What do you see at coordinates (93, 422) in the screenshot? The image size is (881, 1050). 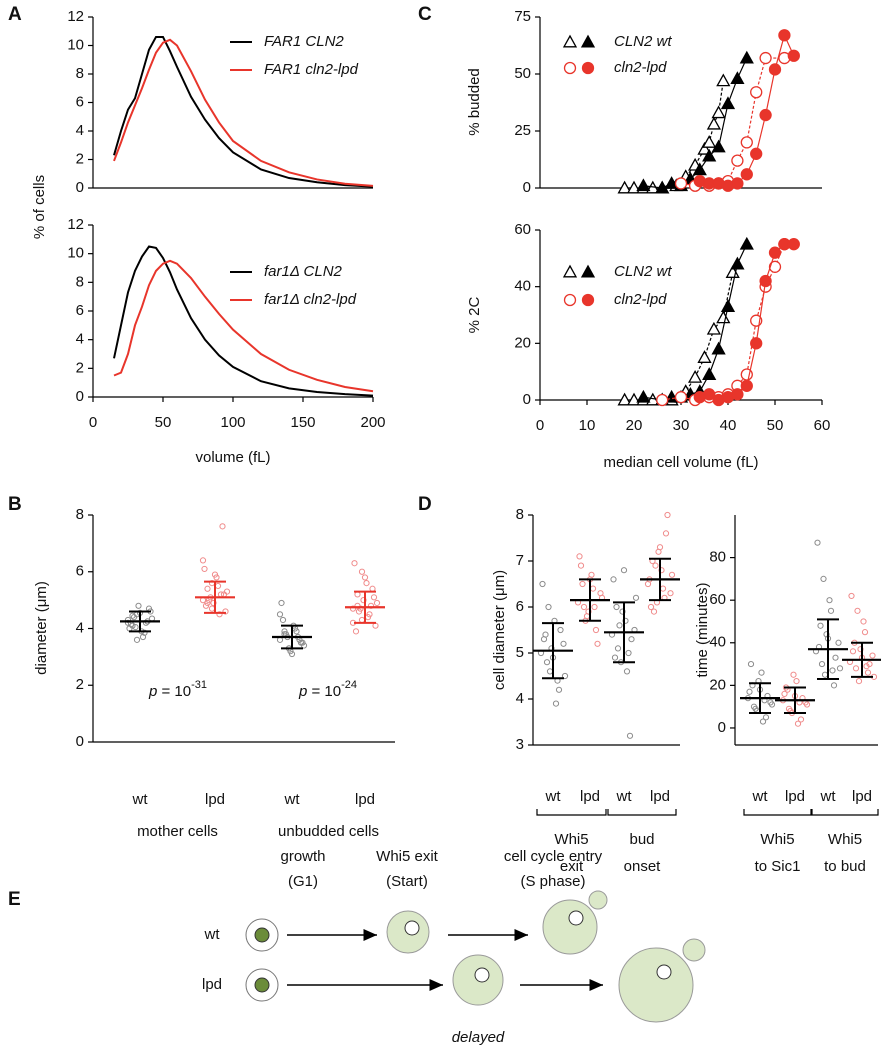 I see `x-tick-label: 0` at bounding box center [93, 422].